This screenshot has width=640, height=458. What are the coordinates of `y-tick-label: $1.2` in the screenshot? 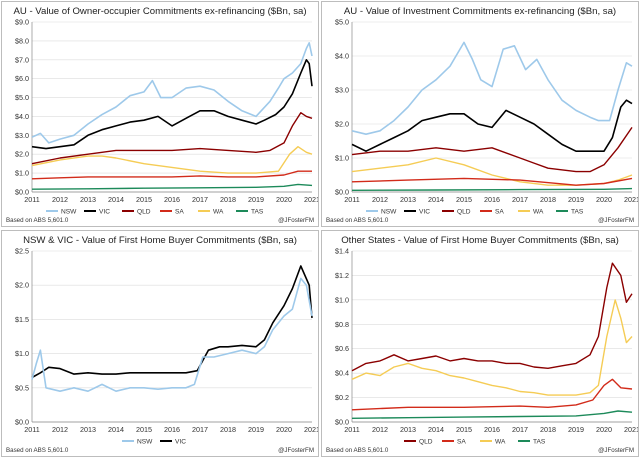 It's located at (342, 275).